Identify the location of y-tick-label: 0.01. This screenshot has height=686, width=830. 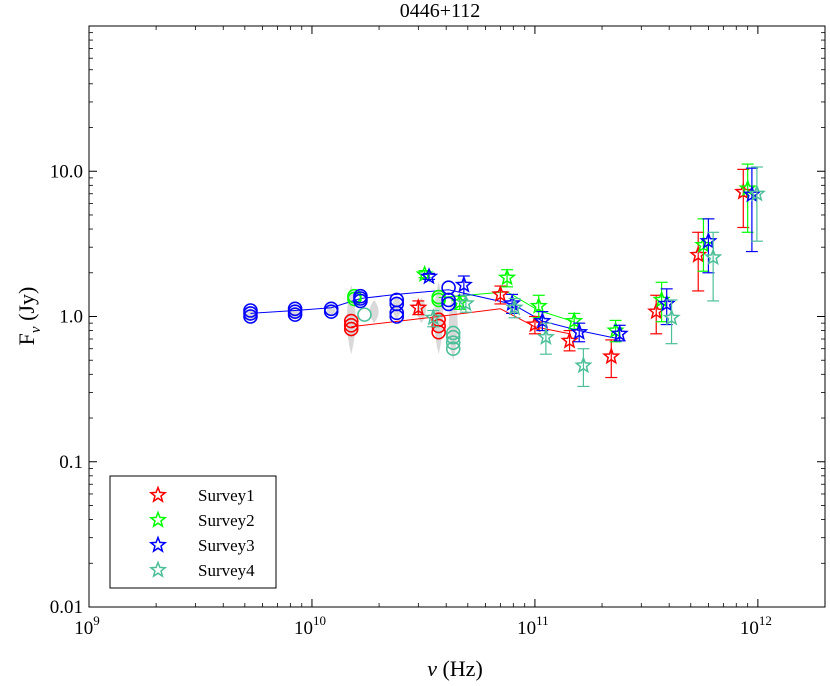
(66, 607).